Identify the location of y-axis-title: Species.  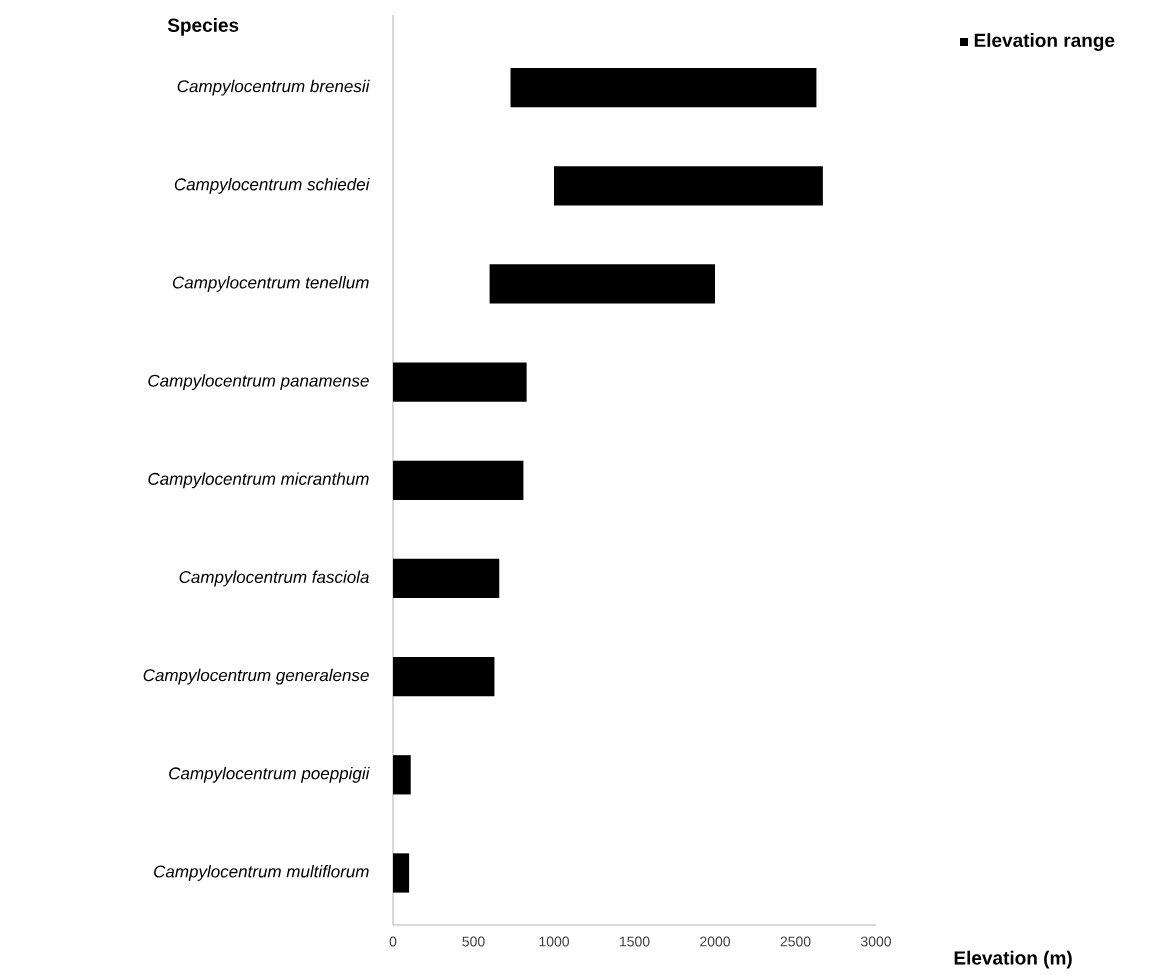
(203, 26).